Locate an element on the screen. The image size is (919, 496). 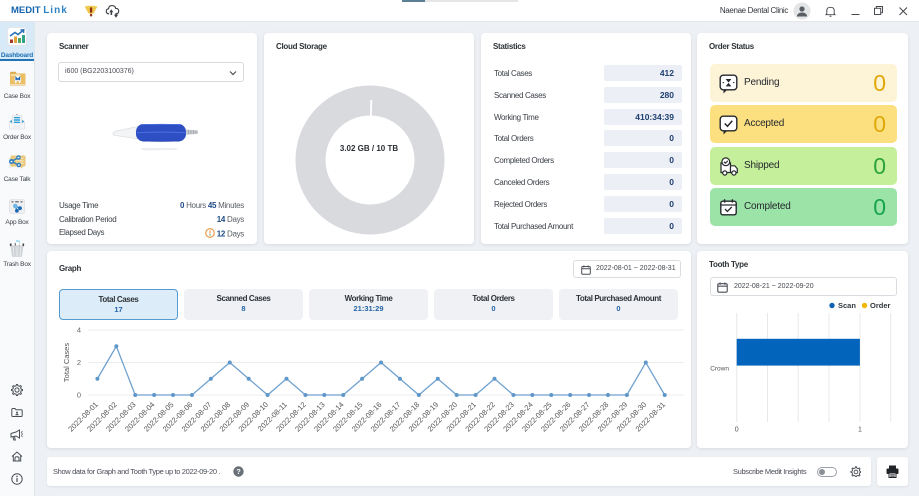
svg-text: Scan is located at coordinates (847, 305).